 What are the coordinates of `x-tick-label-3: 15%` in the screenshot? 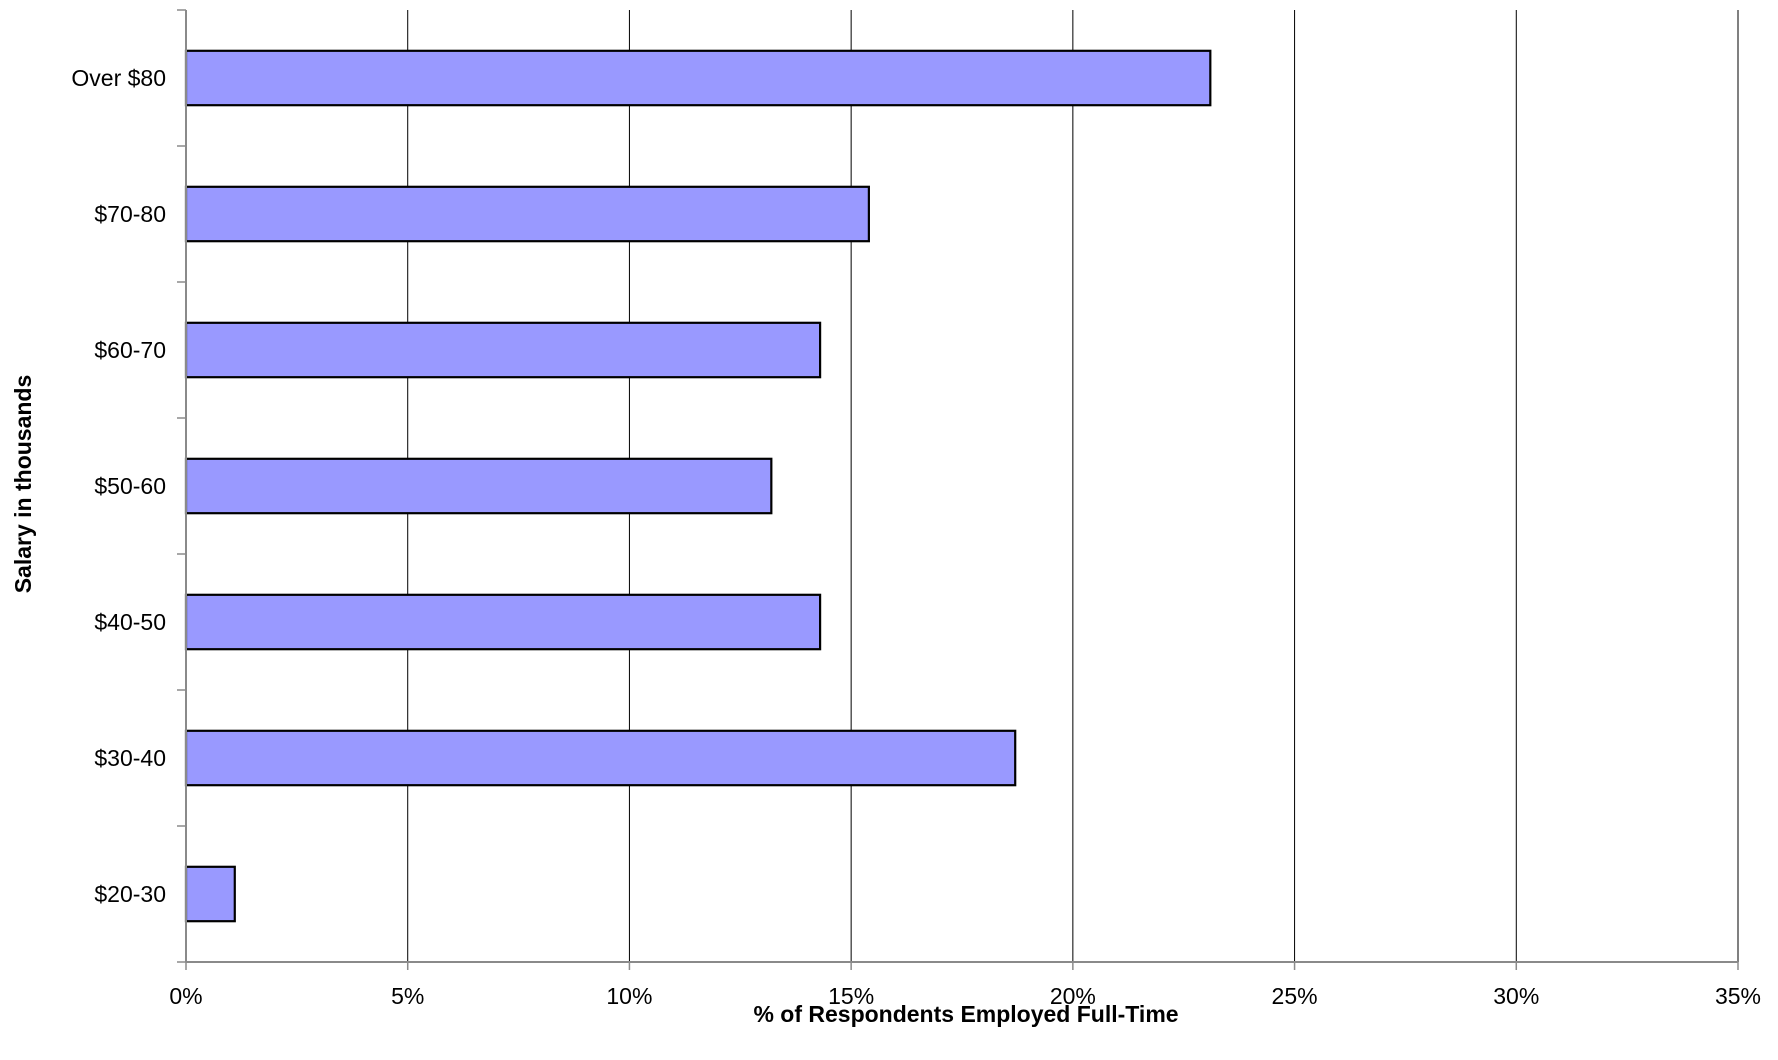 It's located at (851, 996).